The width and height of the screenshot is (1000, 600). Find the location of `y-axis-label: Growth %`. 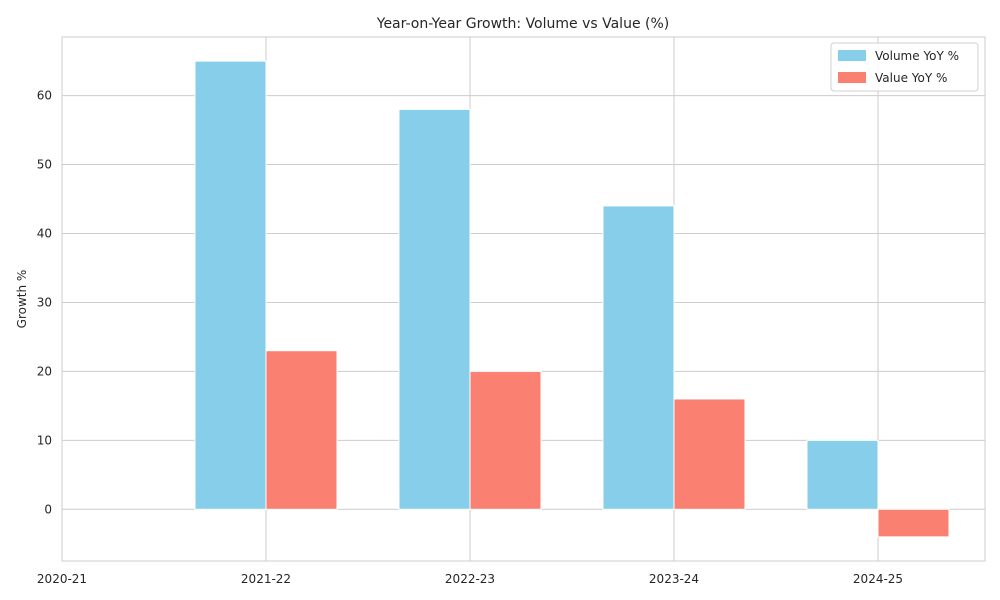

y-axis-label: Growth % is located at coordinates (22, 299).